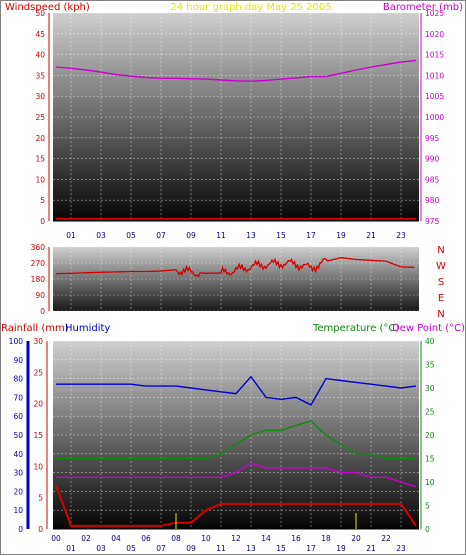 This screenshot has width=466, height=556. I want to click on temperature-tick-label: 0, so click(427, 529).